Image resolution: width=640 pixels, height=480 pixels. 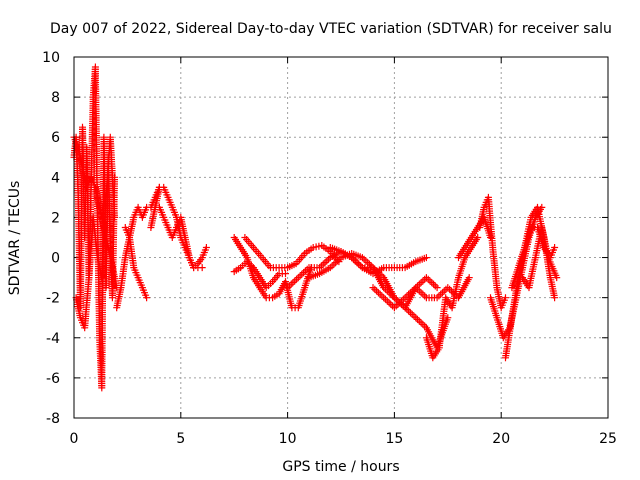 What do you see at coordinates (394, 439) in the screenshot?
I see `x-tick-label: 15` at bounding box center [394, 439].